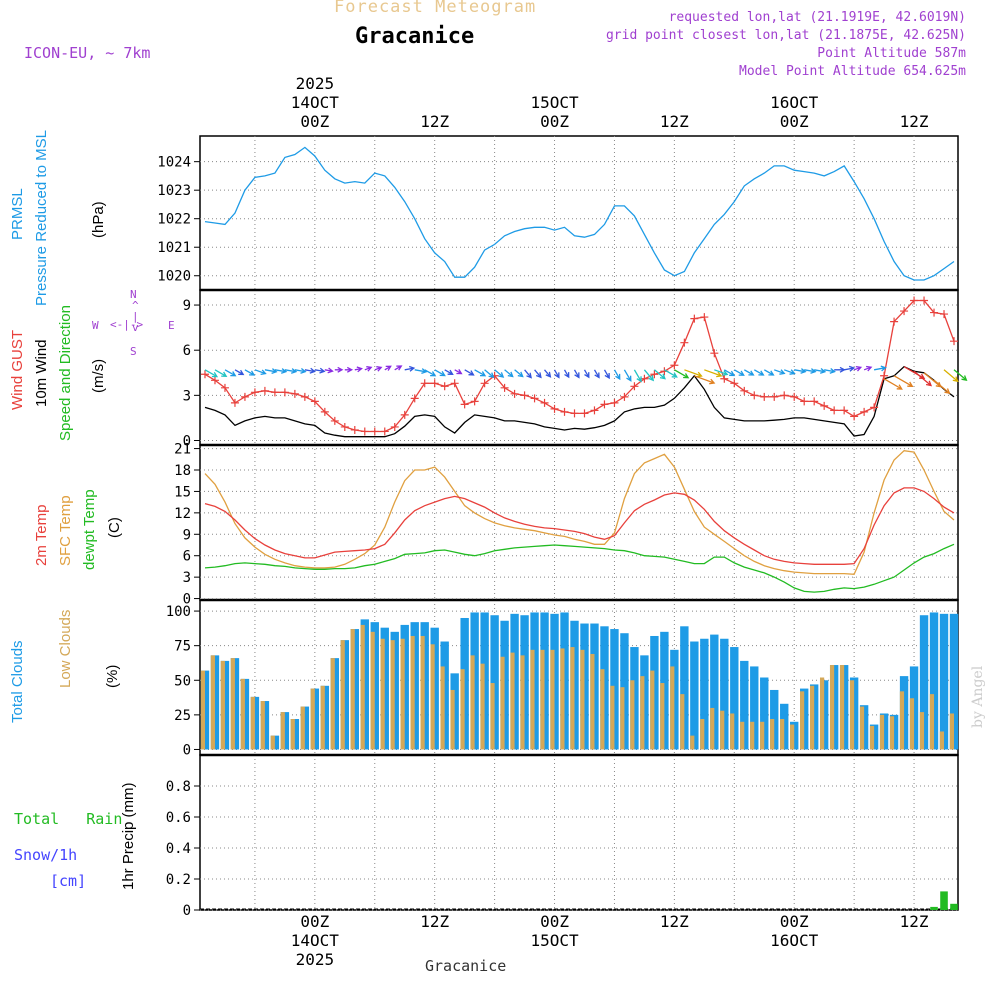  What do you see at coordinates (944, 900) in the screenshot?
I see `rain-bar` at bounding box center [944, 900].